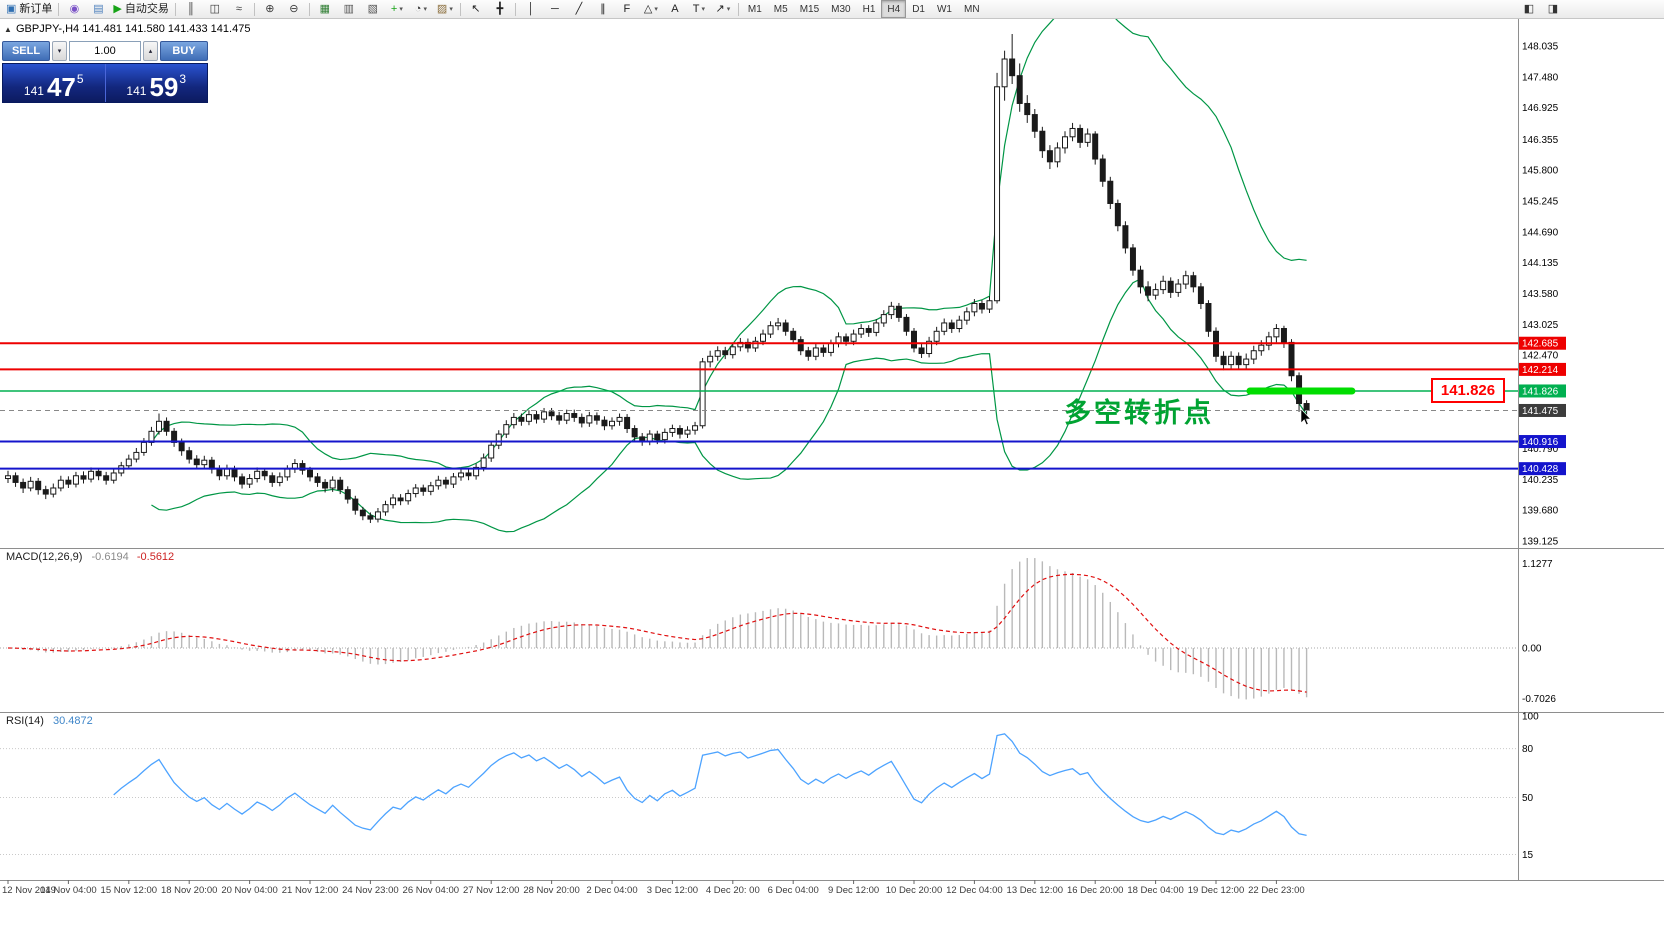 This screenshot has width=1664, height=947. I want to click on trendline-button: ╱, so click(579, 9).